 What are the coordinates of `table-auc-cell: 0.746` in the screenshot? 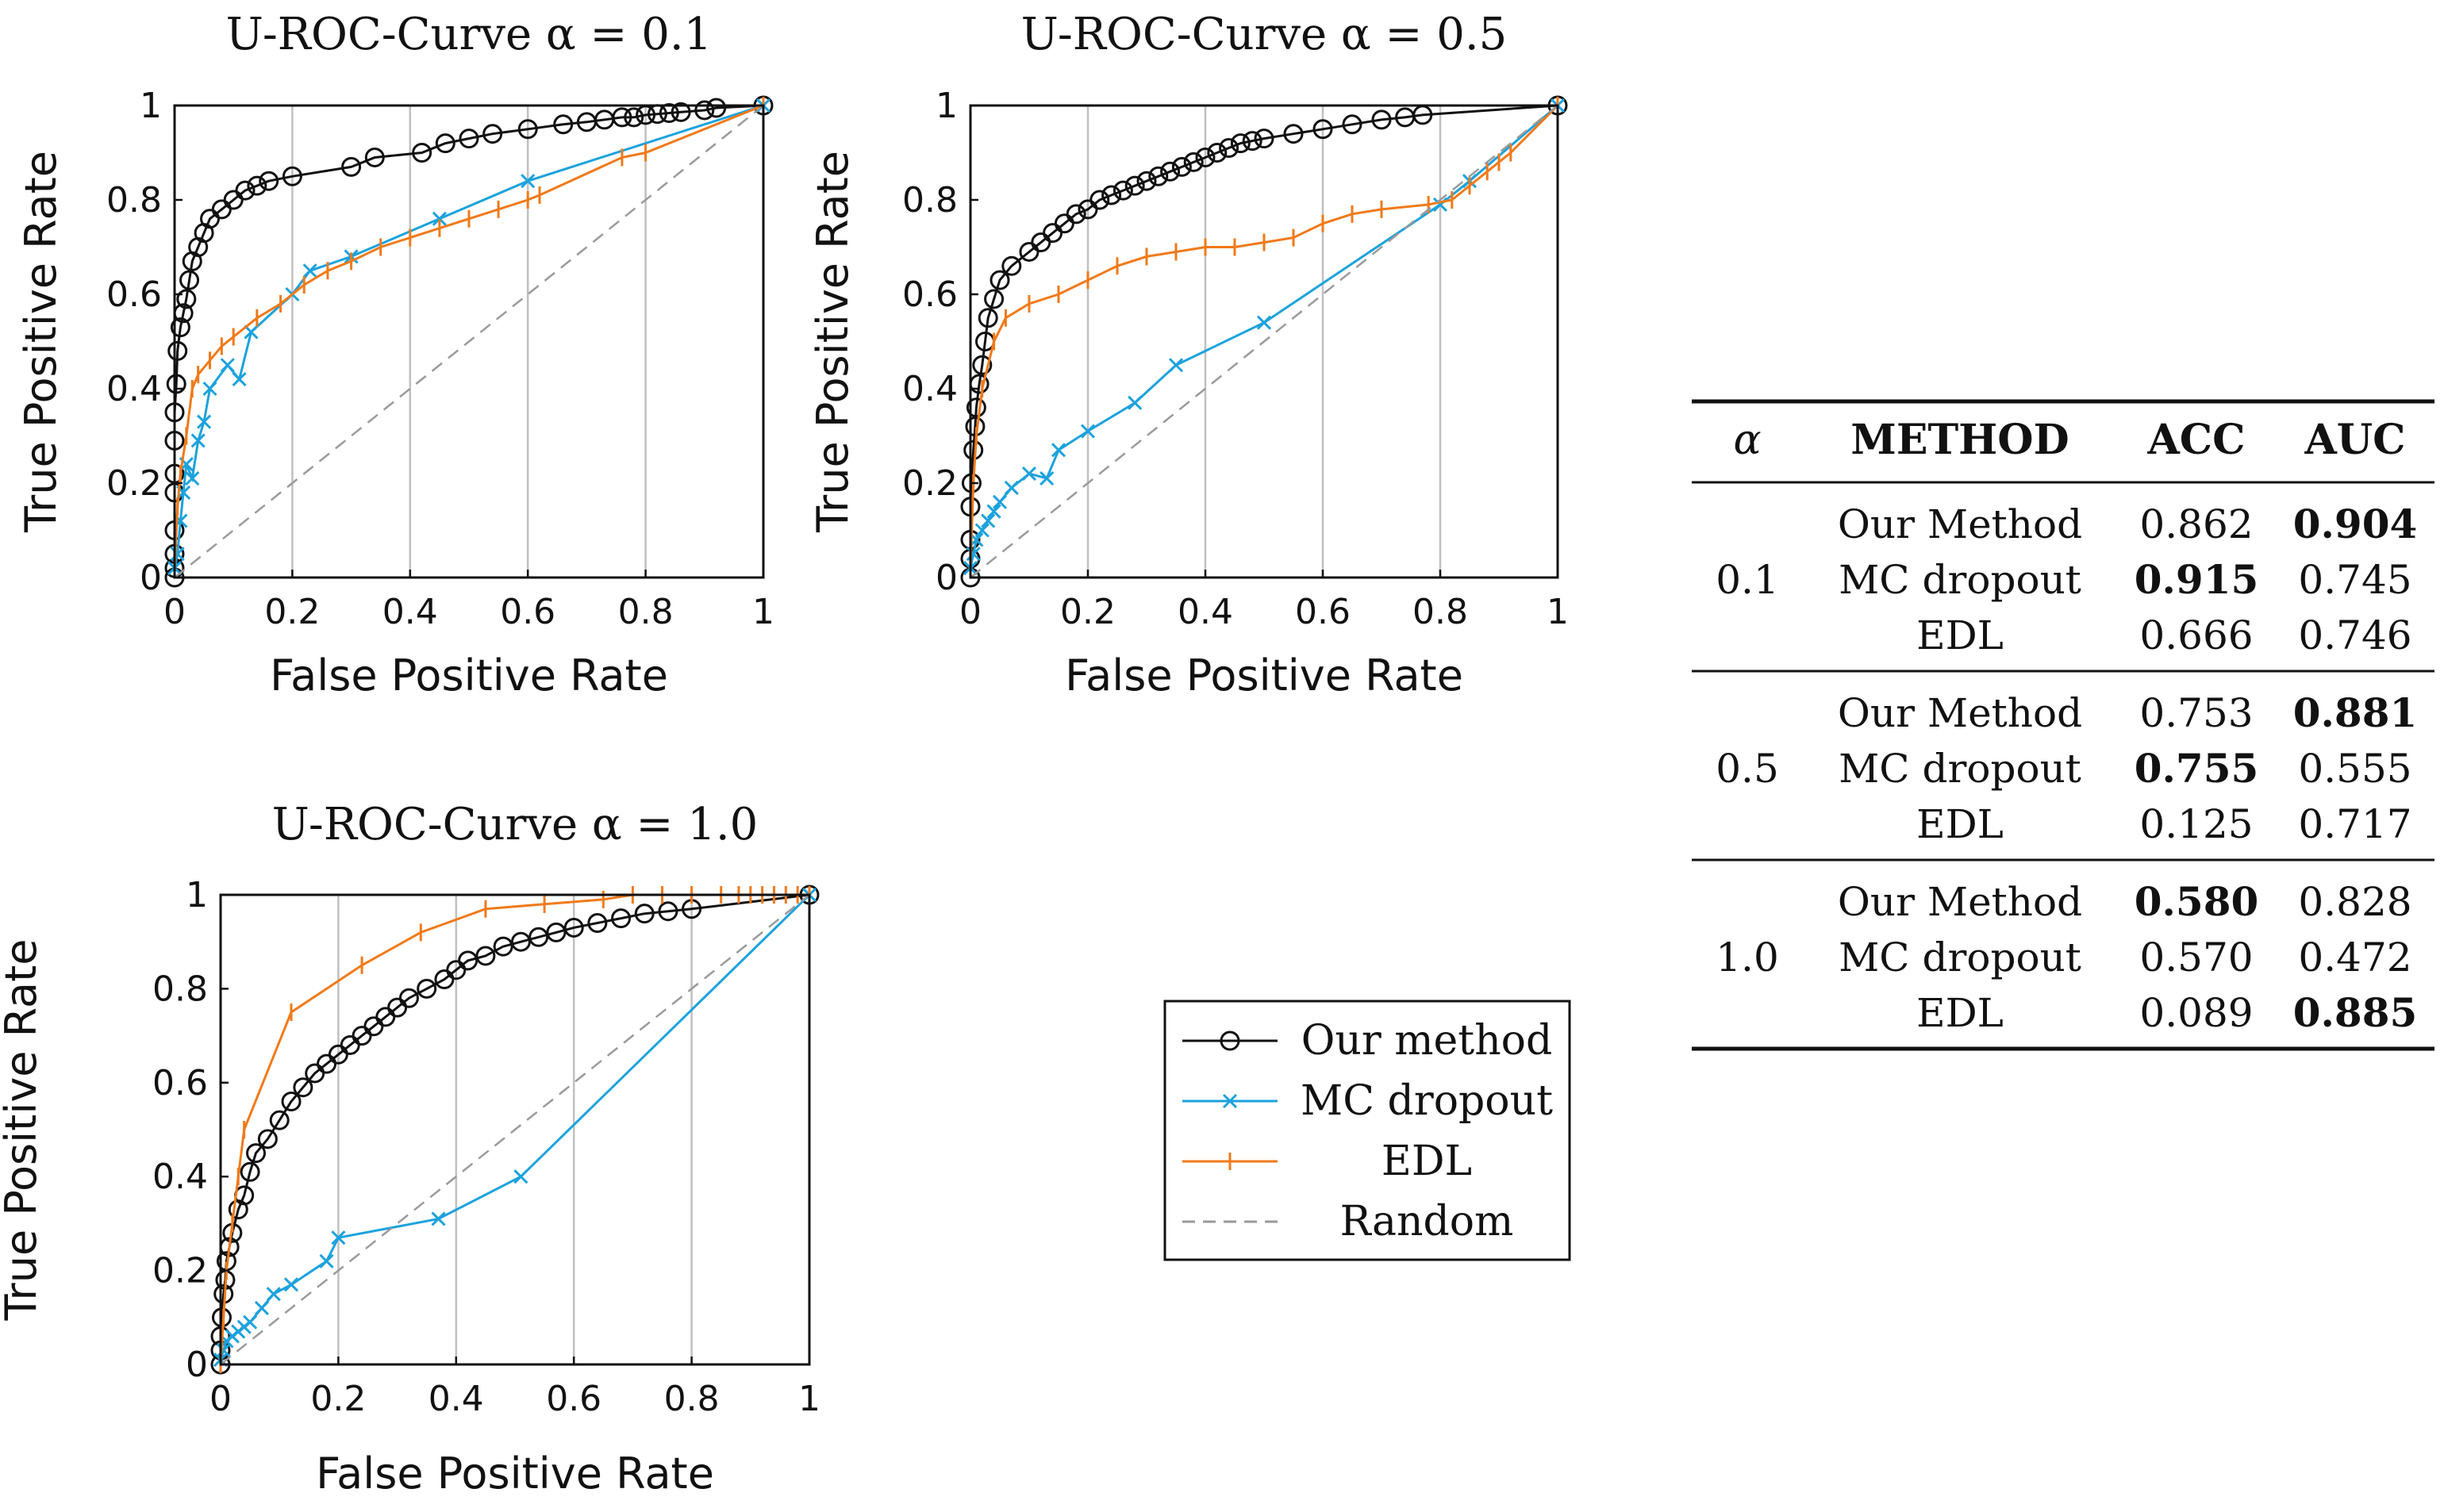 It's located at (2354, 635).